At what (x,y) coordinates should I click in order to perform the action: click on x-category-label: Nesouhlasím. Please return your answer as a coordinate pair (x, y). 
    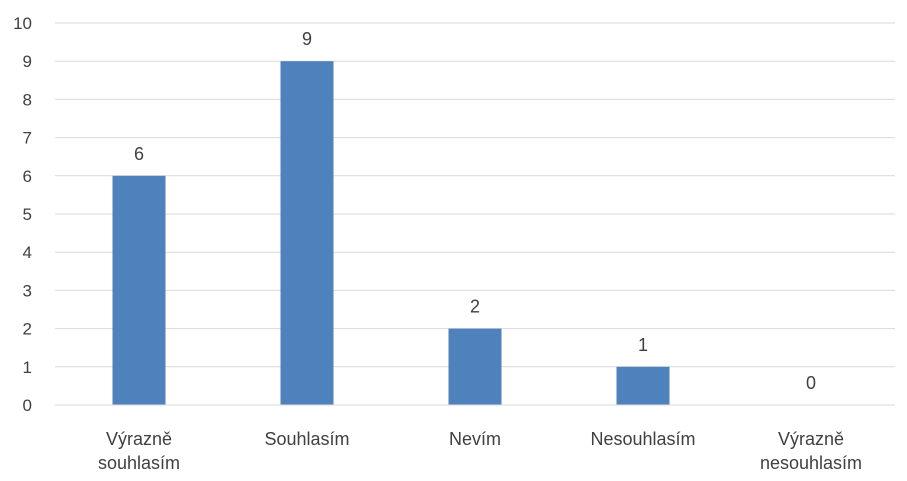
    Looking at the image, I should click on (642, 439).